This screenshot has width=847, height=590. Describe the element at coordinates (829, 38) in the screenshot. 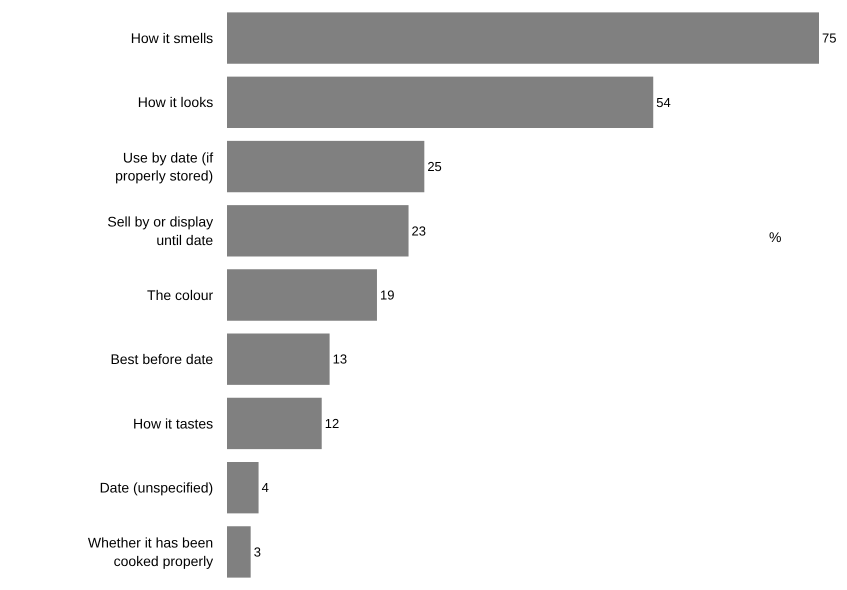

I see `data-label: 75` at that location.